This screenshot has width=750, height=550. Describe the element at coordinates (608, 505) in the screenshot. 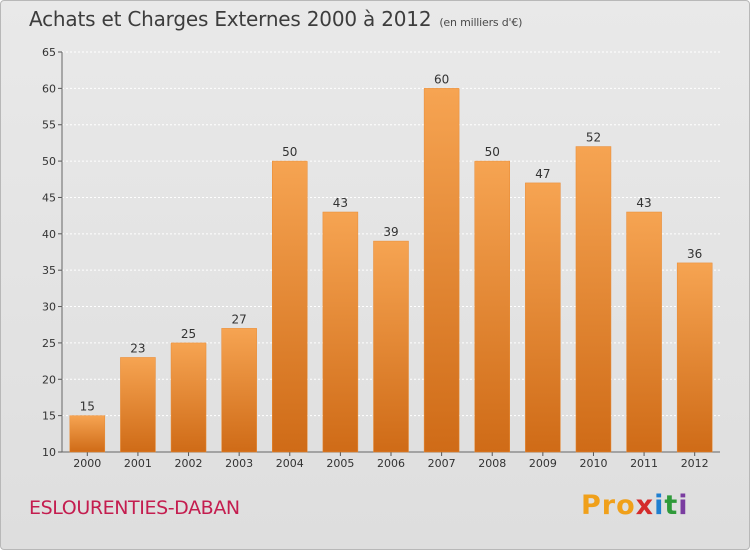

I see `logo-part: Pro` at that location.